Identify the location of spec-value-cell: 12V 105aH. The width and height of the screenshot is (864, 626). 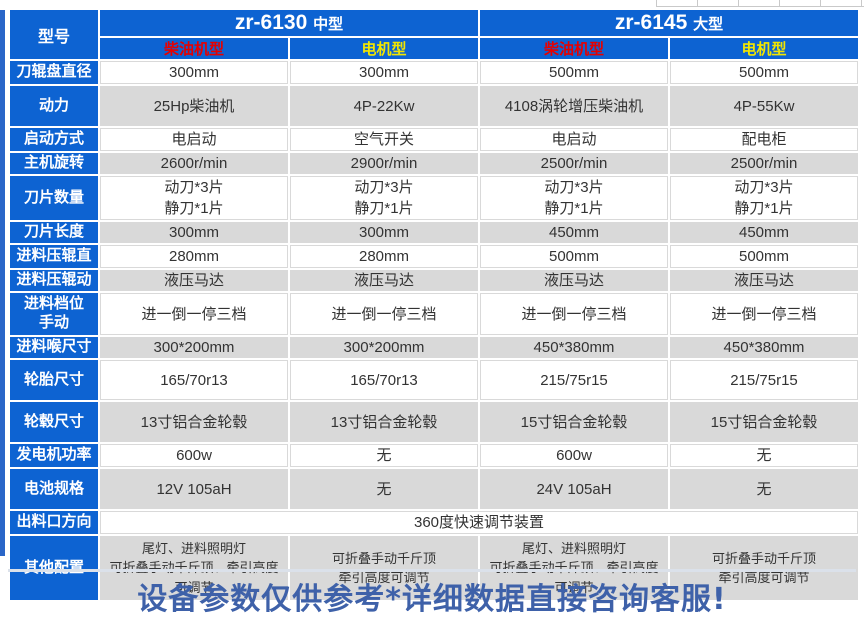
(194, 489).